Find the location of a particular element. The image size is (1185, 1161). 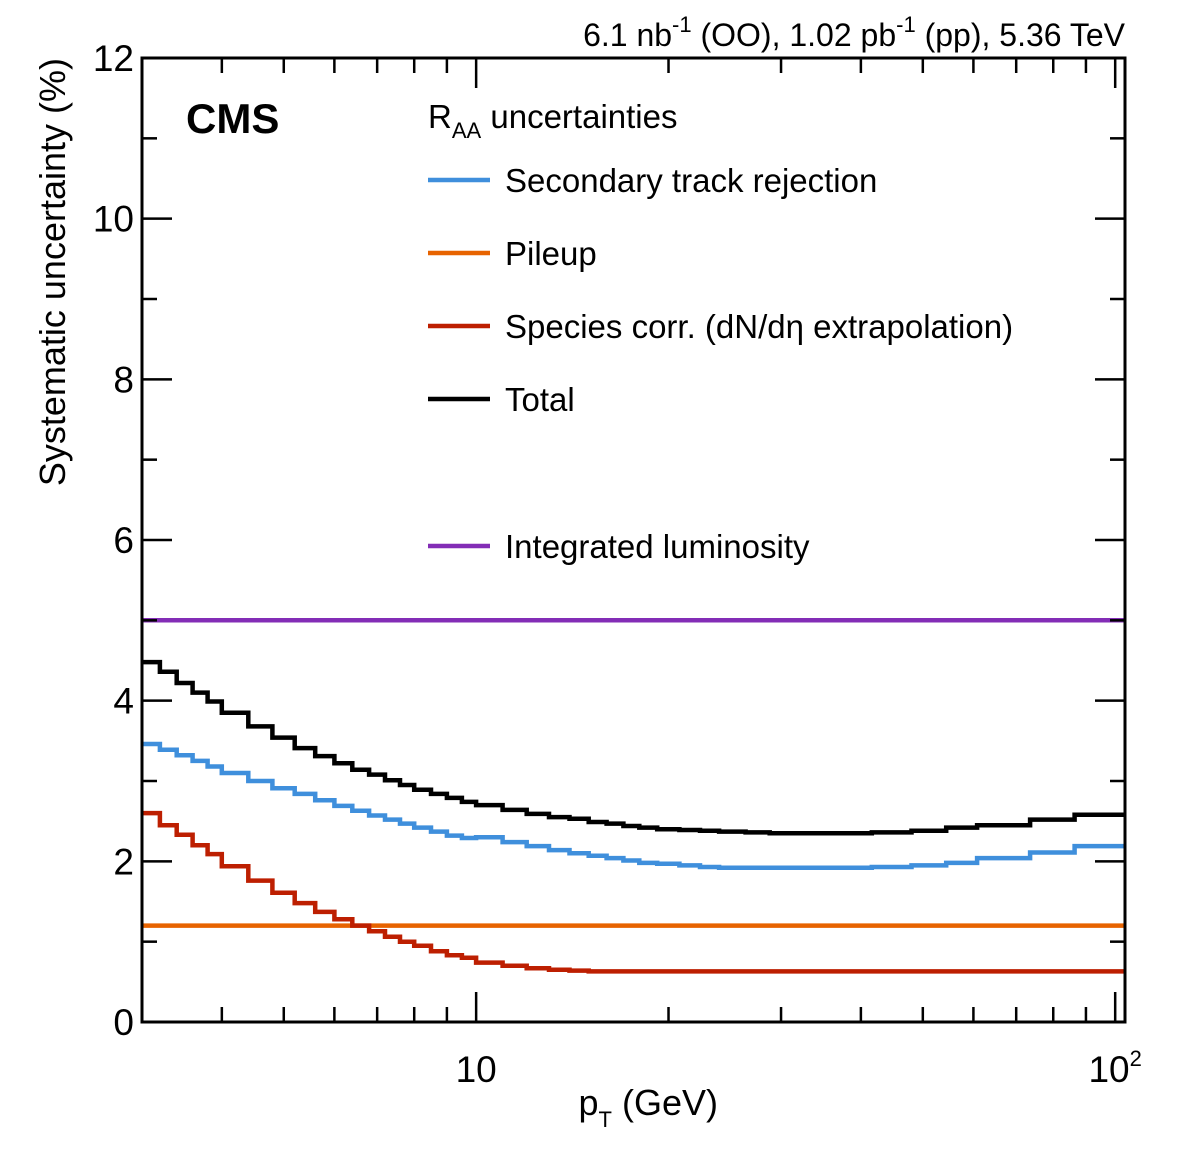

y-tick-label: 12 is located at coordinates (113, 58).